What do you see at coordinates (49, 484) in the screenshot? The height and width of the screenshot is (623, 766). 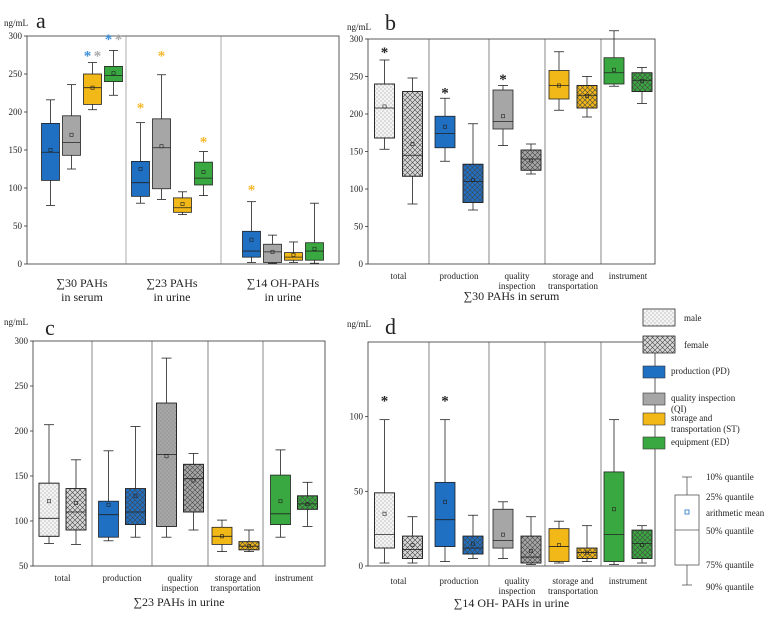 I see `box-c-g0-b0` at bounding box center [49, 484].